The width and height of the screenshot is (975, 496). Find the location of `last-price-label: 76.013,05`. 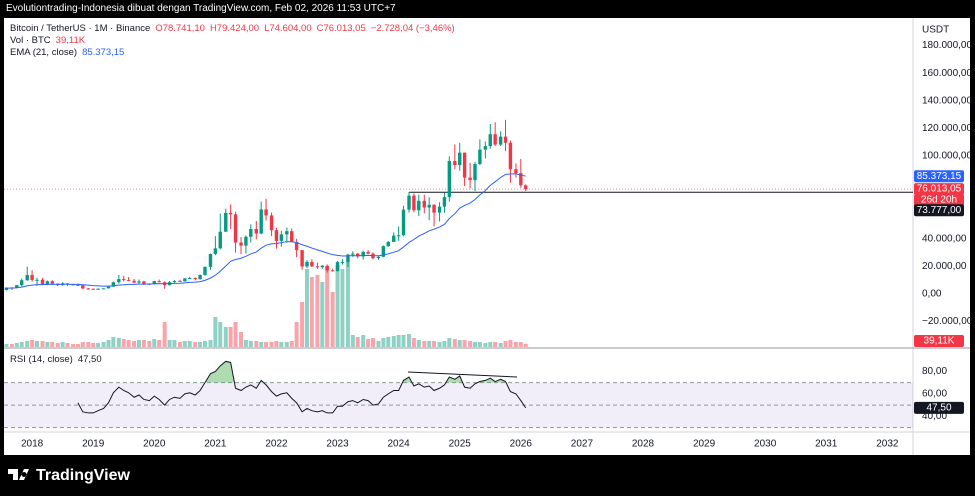

last-price-label: 76.013,05 is located at coordinates (939, 189).